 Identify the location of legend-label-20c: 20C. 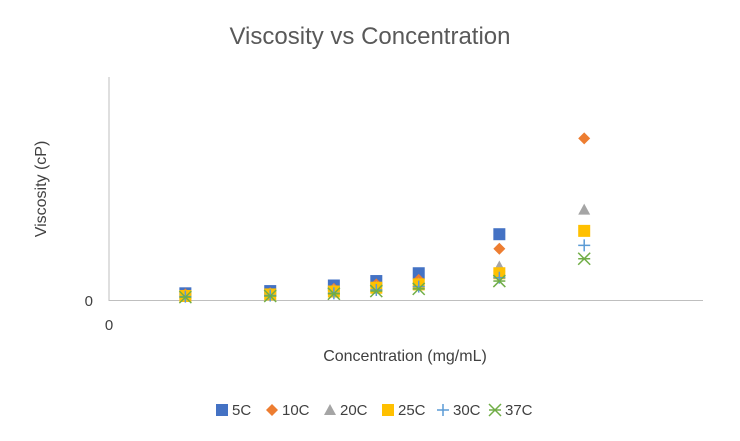
(354, 410).